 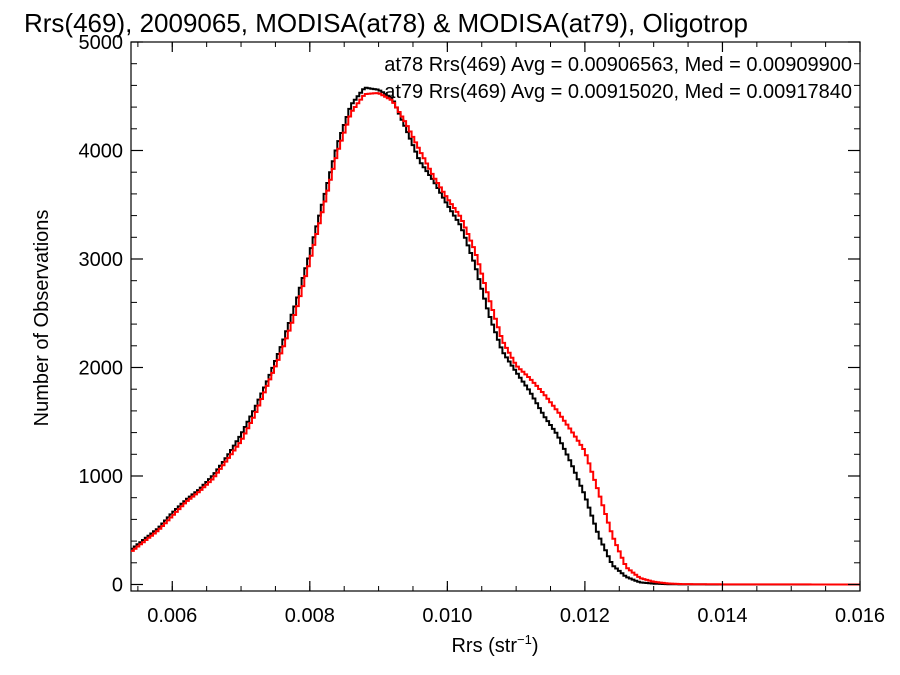 I want to click on x-tick-label-2: 0.010, so click(x=447, y=616).